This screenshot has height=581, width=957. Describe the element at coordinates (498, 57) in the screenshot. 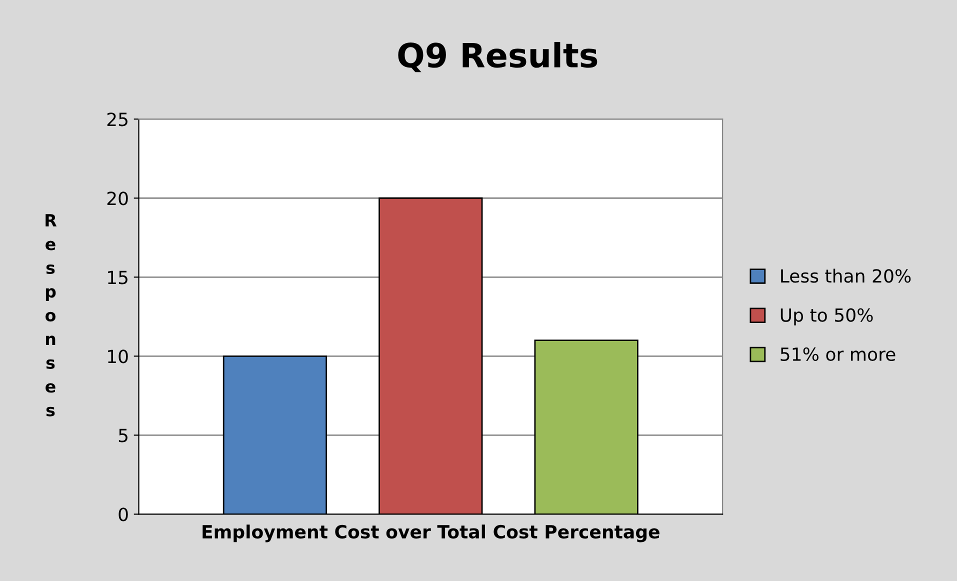

I see `chart-title: Q9 Results` at that location.